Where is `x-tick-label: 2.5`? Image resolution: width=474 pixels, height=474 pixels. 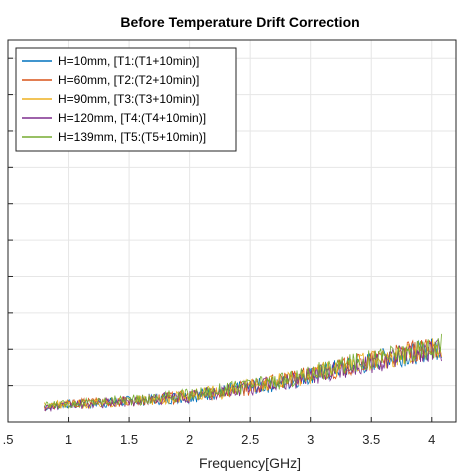 x-tick-label: 2.5 is located at coordinates (250, 439).